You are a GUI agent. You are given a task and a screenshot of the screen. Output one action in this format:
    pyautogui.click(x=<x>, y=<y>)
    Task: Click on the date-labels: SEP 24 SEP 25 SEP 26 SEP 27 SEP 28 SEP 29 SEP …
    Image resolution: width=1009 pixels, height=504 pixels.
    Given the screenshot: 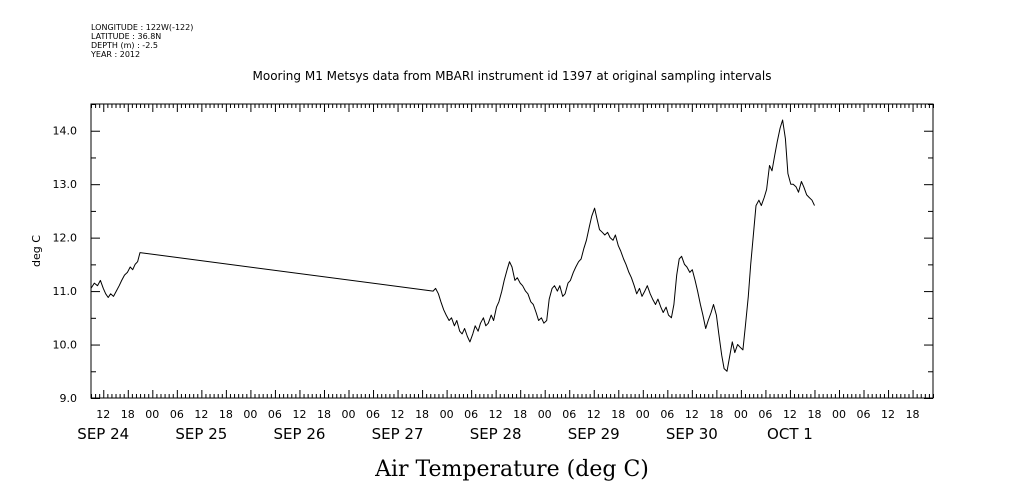 What is the action you would take?
    pyautogui.click(x=445, y=434)
    